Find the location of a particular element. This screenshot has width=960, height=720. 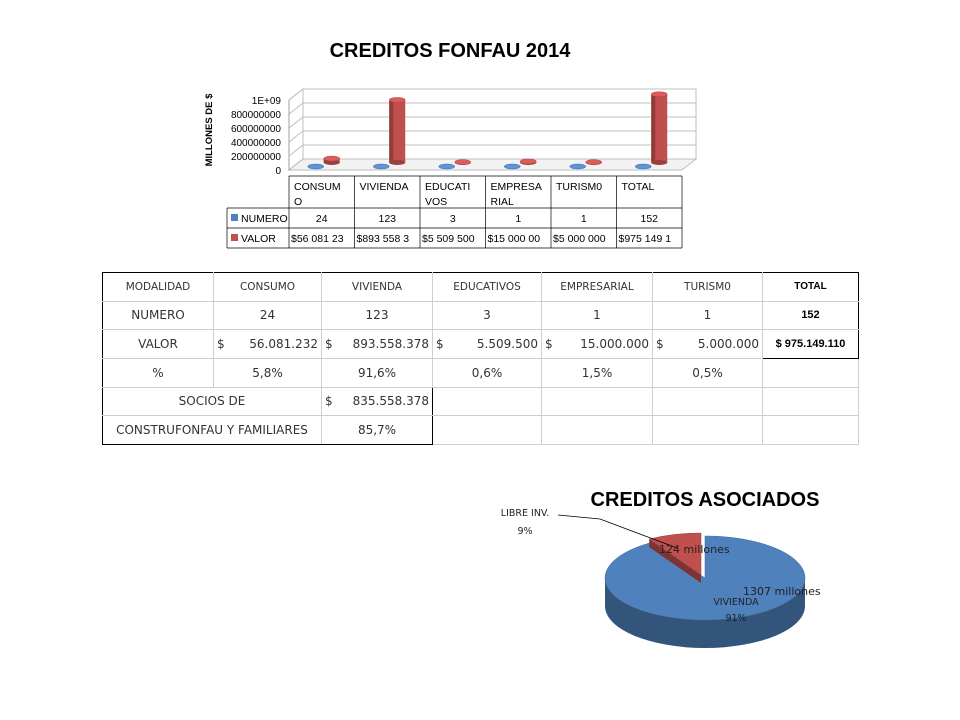

row-label: % is located at coordinates (158, 372).